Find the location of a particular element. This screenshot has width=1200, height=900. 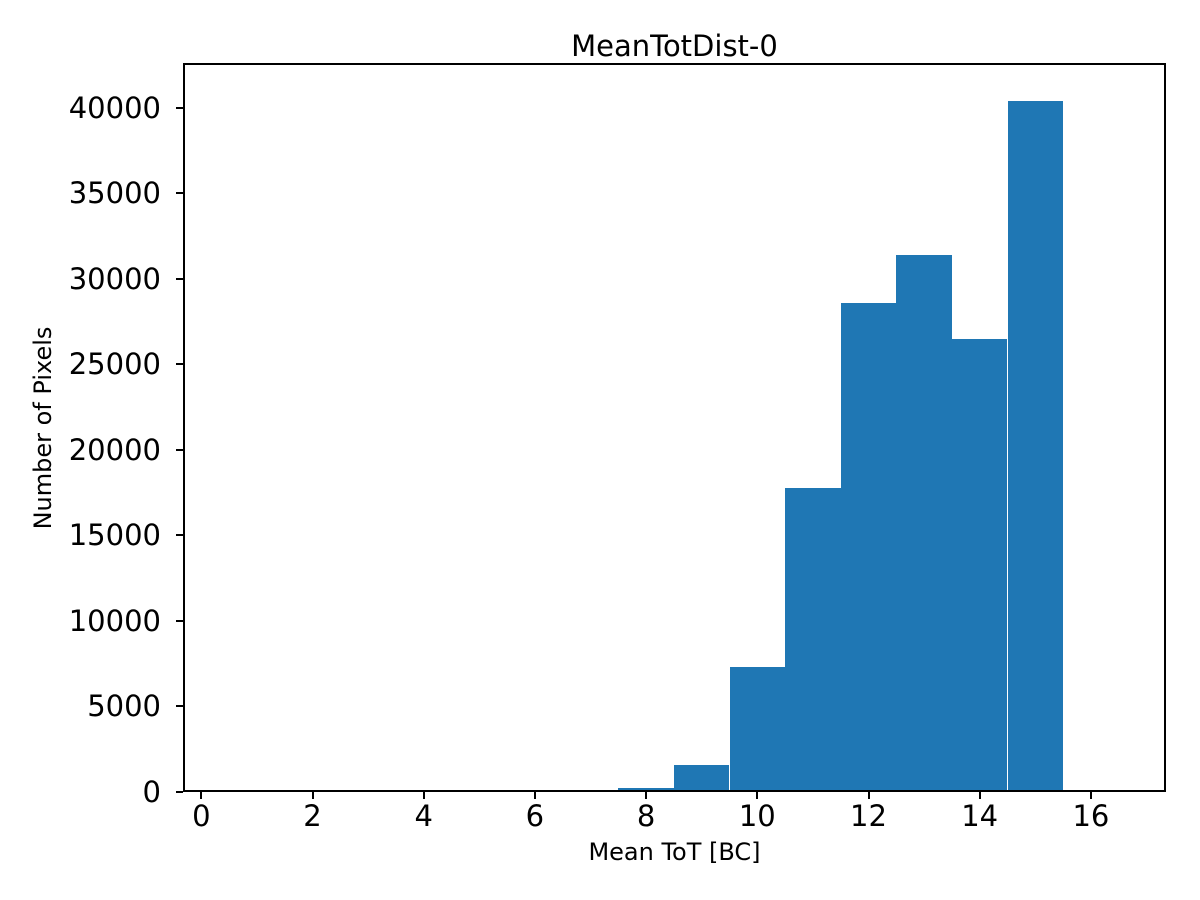

x-tick-label: 14 is located at coordinates (980, 816).